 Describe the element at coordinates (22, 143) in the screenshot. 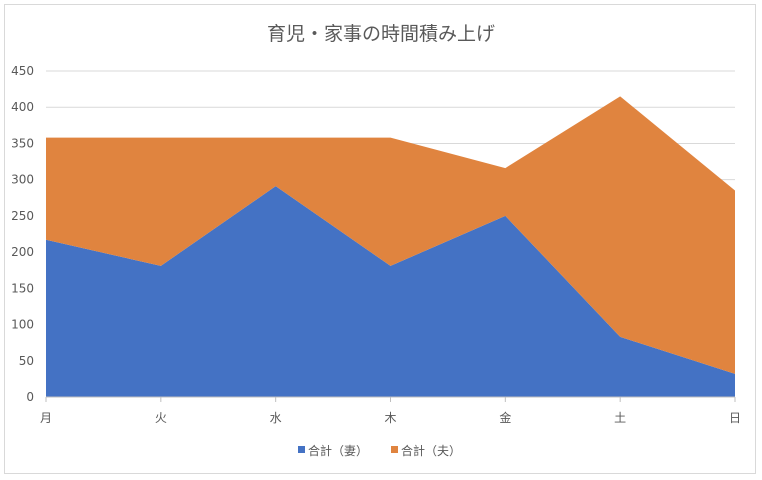

I see `y-tick-label: 350` at that location.